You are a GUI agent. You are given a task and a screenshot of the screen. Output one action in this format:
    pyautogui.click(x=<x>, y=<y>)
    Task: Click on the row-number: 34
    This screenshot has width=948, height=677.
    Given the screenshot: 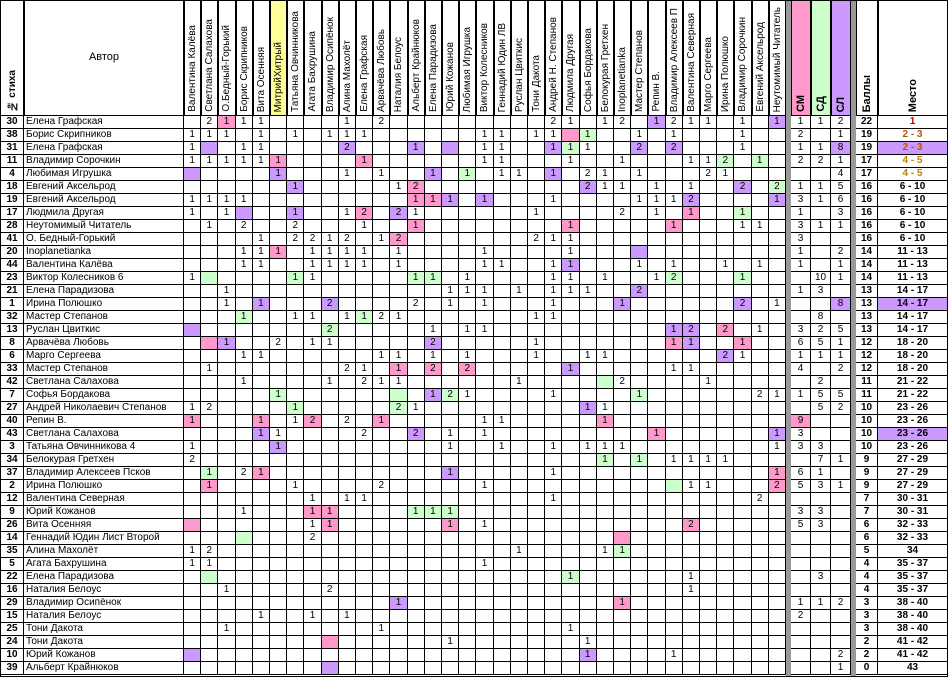 What is the action you would take?
    pyautogui.click(x=12, y=460)
    